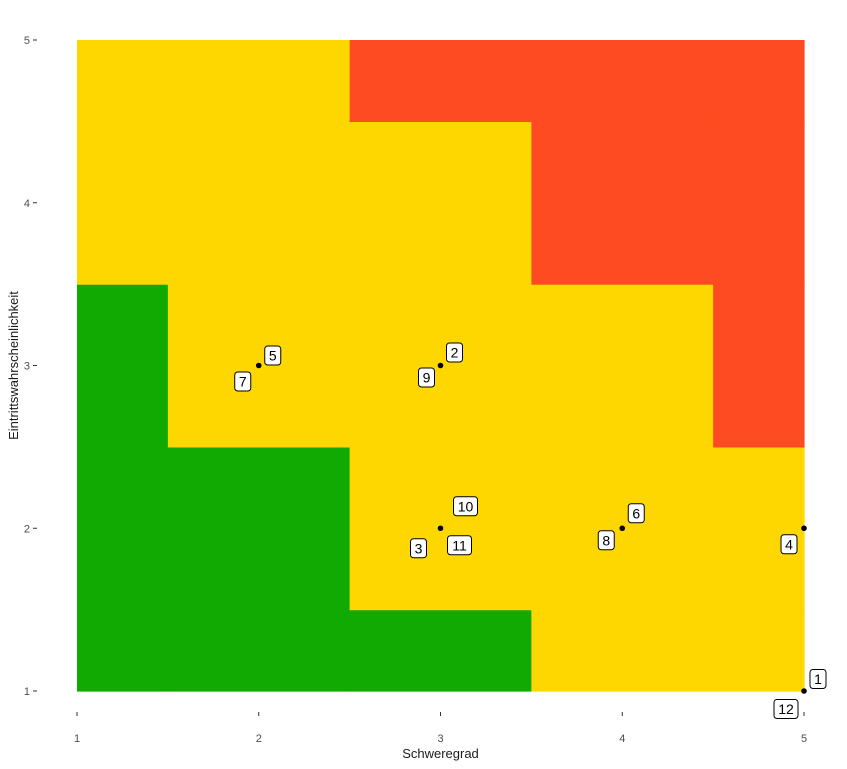 This screenshot has height=769, width=847. I want to click on point-label: 9, so click(426, 377).